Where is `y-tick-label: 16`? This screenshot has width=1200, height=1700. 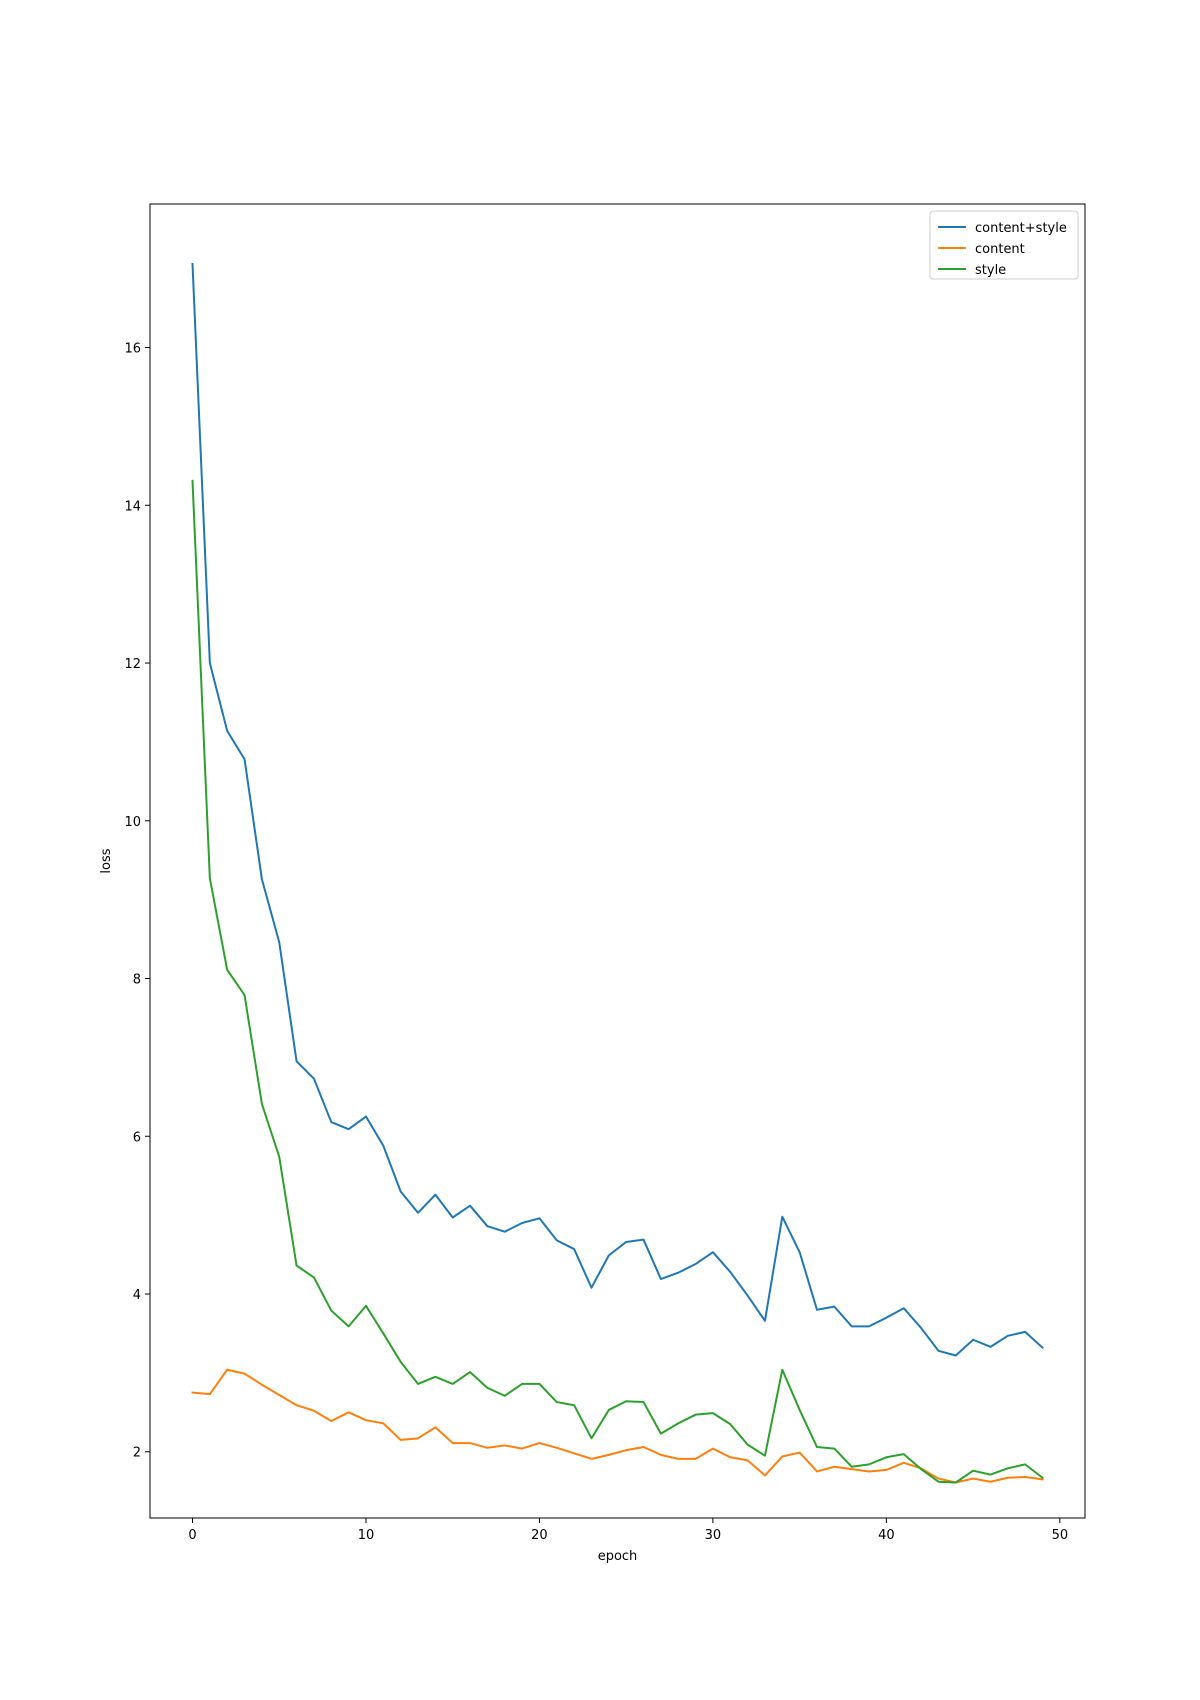
y-tick-label: 16 is located at coordinates (132, 349).